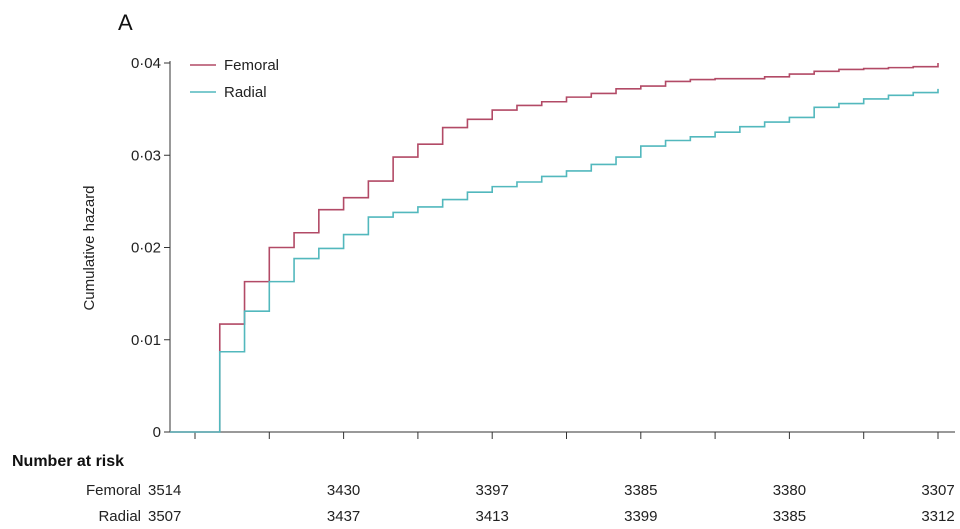  I want to click on risk-row-label-femoral: Femoral, so click(113, 490).